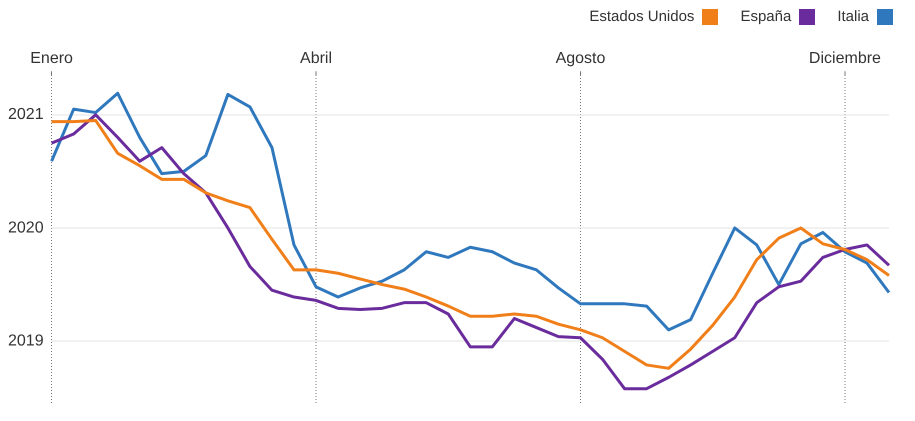 The image size is (915, 421). I want to click on y-tick-label: 2019, so click(26, 341).